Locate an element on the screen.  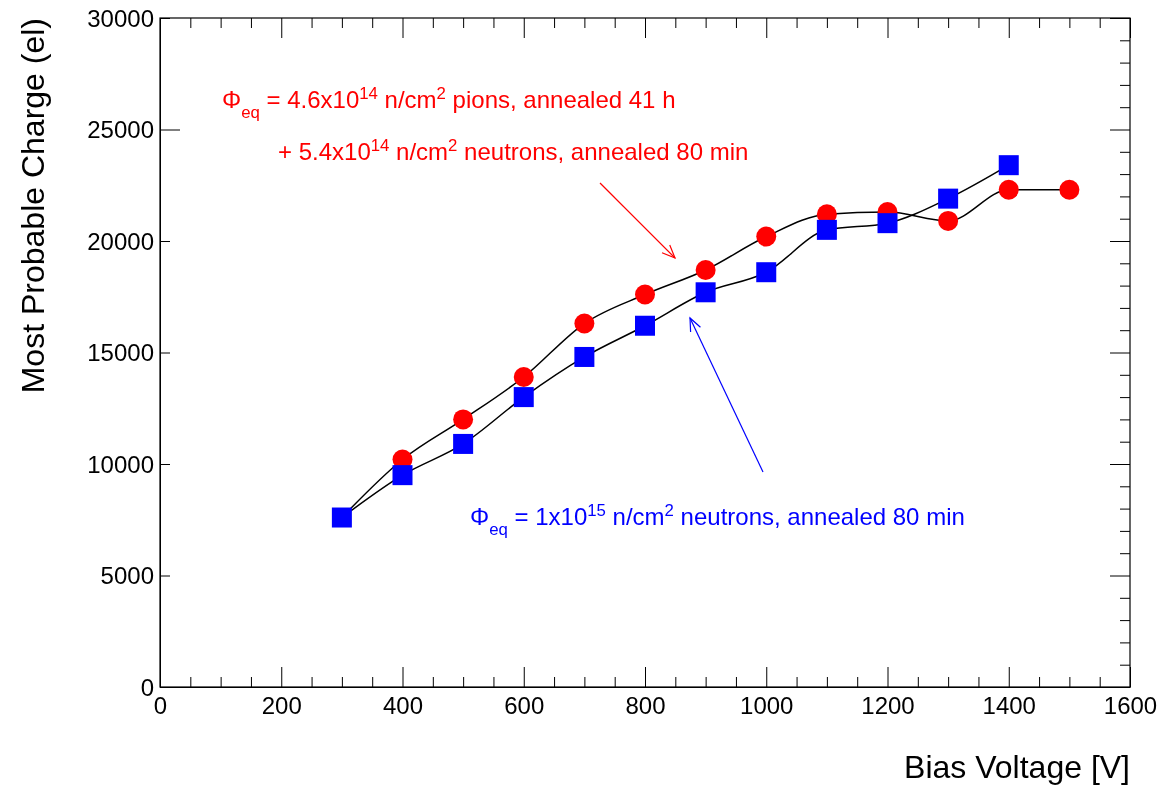
y-tick-label: 25000 is located at coordinates (120, 129).